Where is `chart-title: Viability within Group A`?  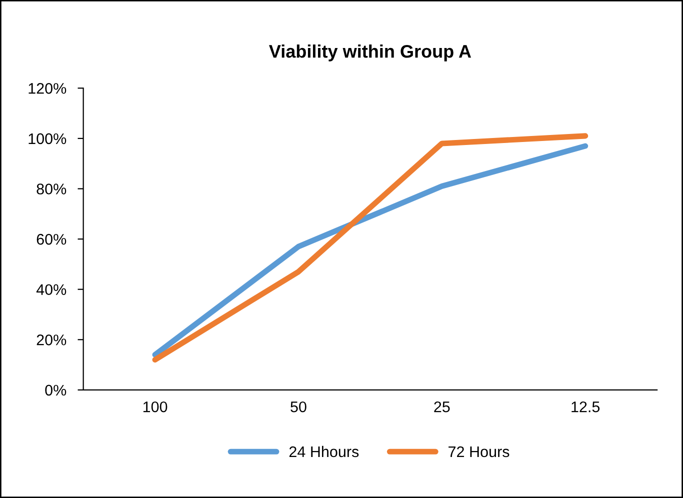
chart-title: Viability within Group A is located at coordinates (370, 53).